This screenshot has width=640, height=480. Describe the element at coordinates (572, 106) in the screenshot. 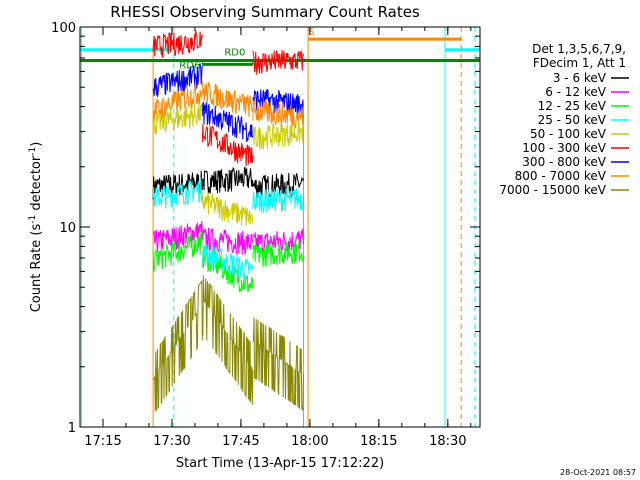

I see `legend-label: 12 - 25 keV` at that location.